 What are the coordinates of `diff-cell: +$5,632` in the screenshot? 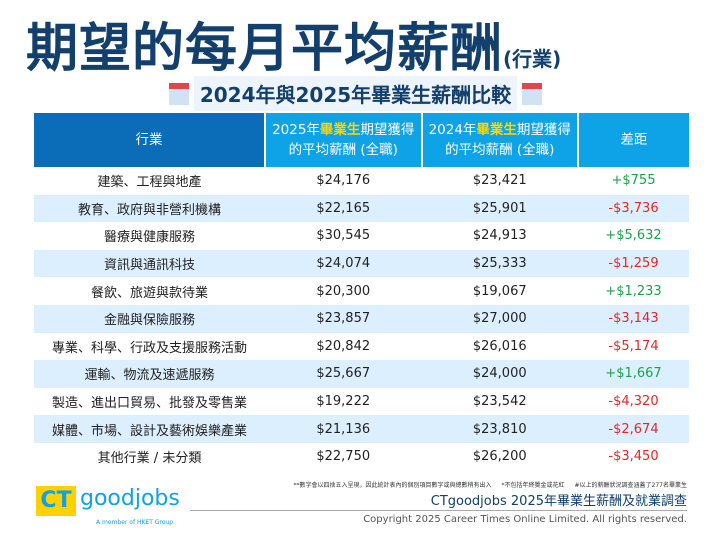 It's located at (633, 236).